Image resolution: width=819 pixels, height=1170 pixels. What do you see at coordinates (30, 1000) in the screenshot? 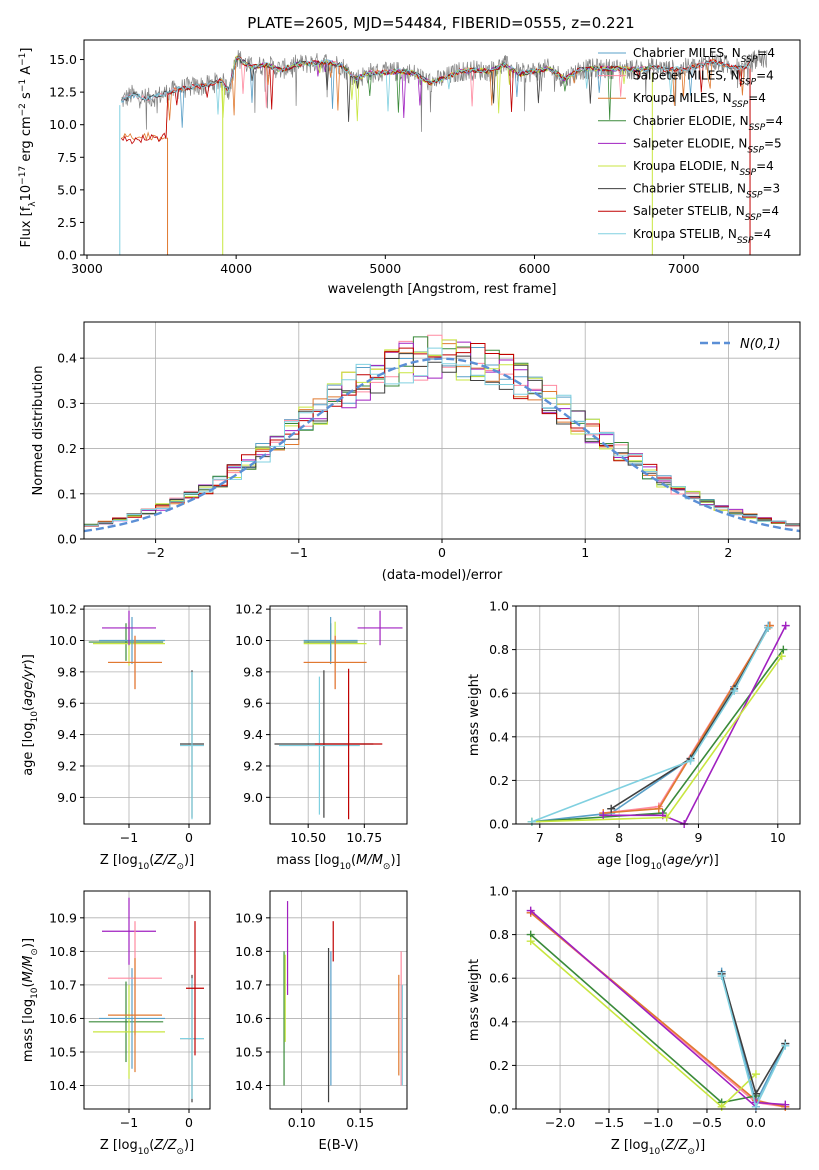
I see `y-axis-label: mass [log10(M/M⊙)]` at bounding box center [30, 1000].